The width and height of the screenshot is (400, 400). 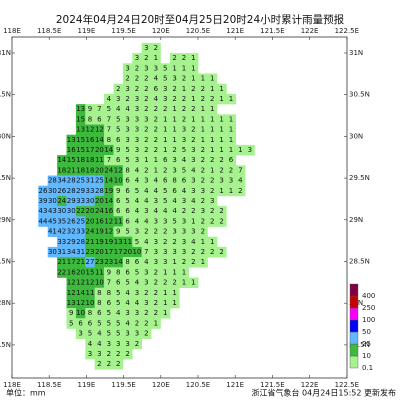 I want to click on rain-value: 13, so click(x=118, y=242).